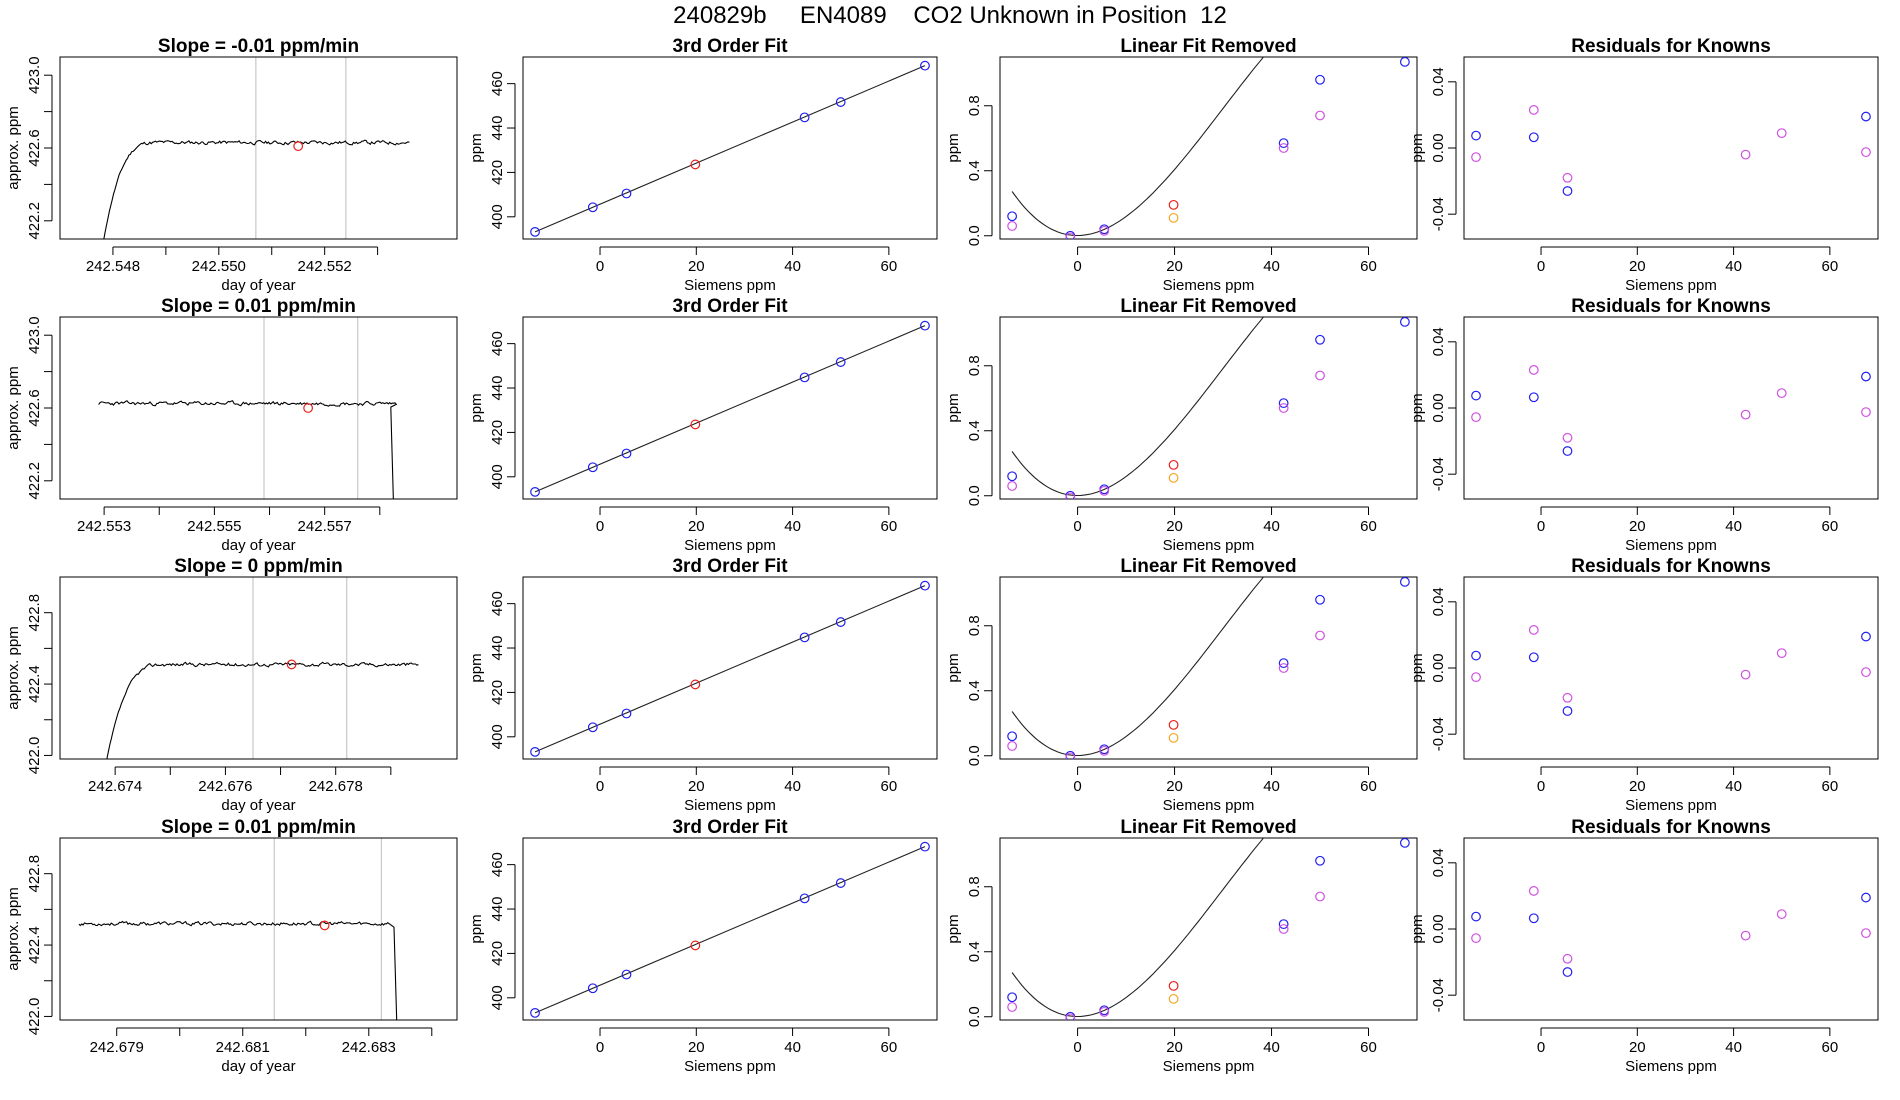 The width and height of the screenshot is (1900, 1100). Describe the element at coordinates (497, 692) in the screenshot. I see `y-tick-label: 420` at that location.